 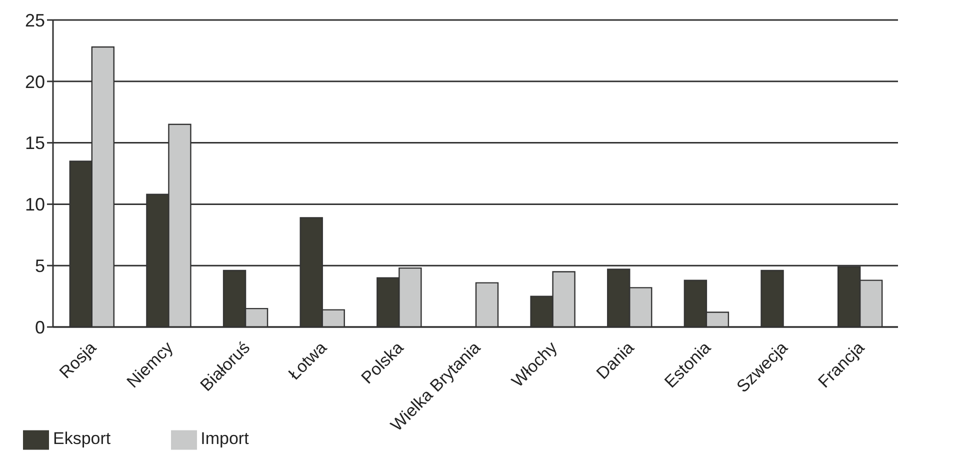 What do you see at coordinates (224, 438) in the screenshot?
I see `legend-label: Import` at bounding box center [224, 438].